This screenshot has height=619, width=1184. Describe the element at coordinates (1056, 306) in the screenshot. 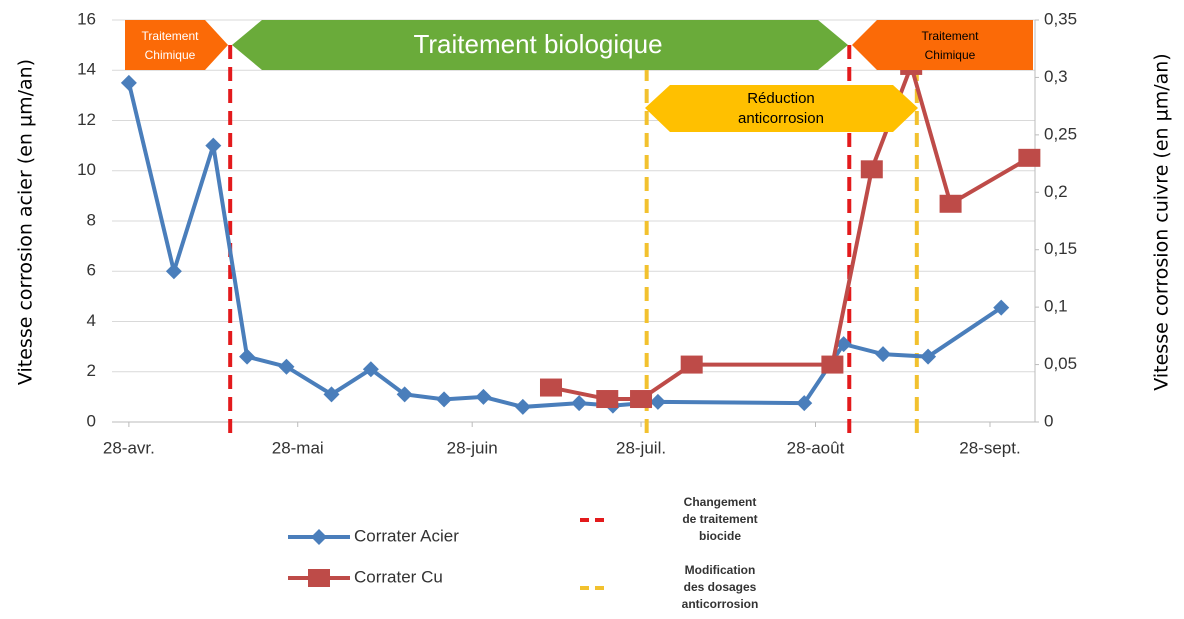

I see `y2-tick-label: 0,1` at that location.